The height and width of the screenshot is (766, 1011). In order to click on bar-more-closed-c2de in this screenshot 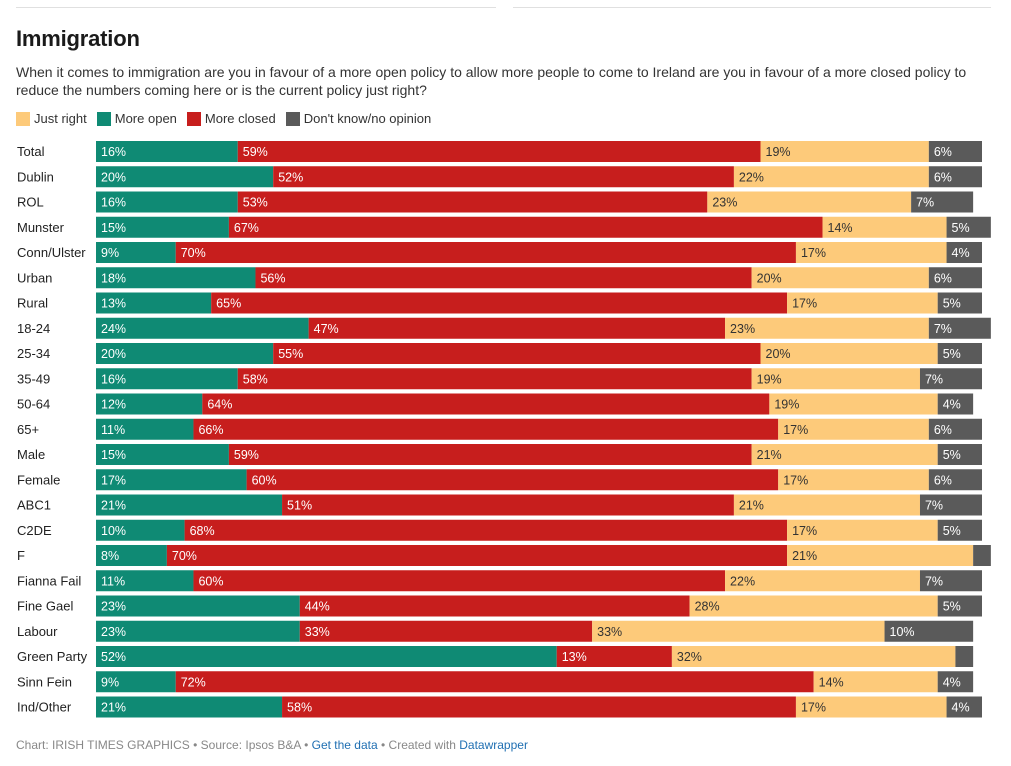, I will do `click(486, 530)`.